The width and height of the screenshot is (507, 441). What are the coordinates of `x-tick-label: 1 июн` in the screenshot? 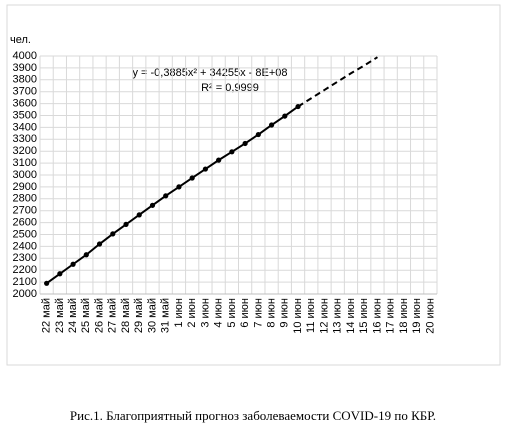 It's located at (179, 313).